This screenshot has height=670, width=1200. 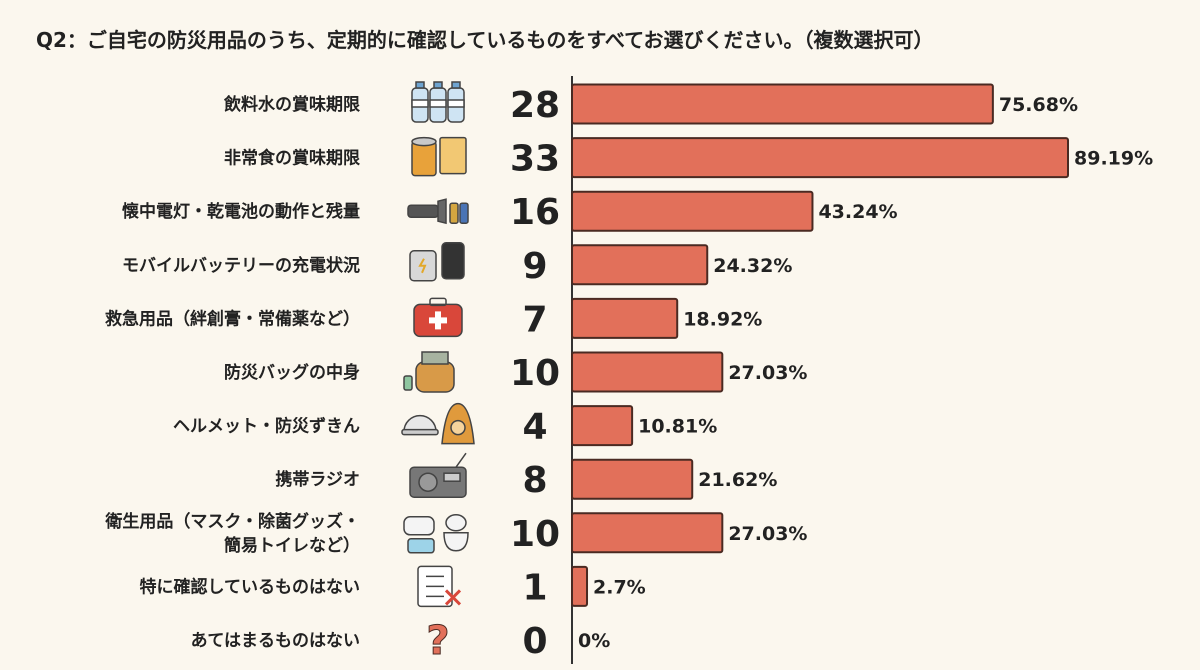 I want to click on radio-icon, so click(x=438, y=475).